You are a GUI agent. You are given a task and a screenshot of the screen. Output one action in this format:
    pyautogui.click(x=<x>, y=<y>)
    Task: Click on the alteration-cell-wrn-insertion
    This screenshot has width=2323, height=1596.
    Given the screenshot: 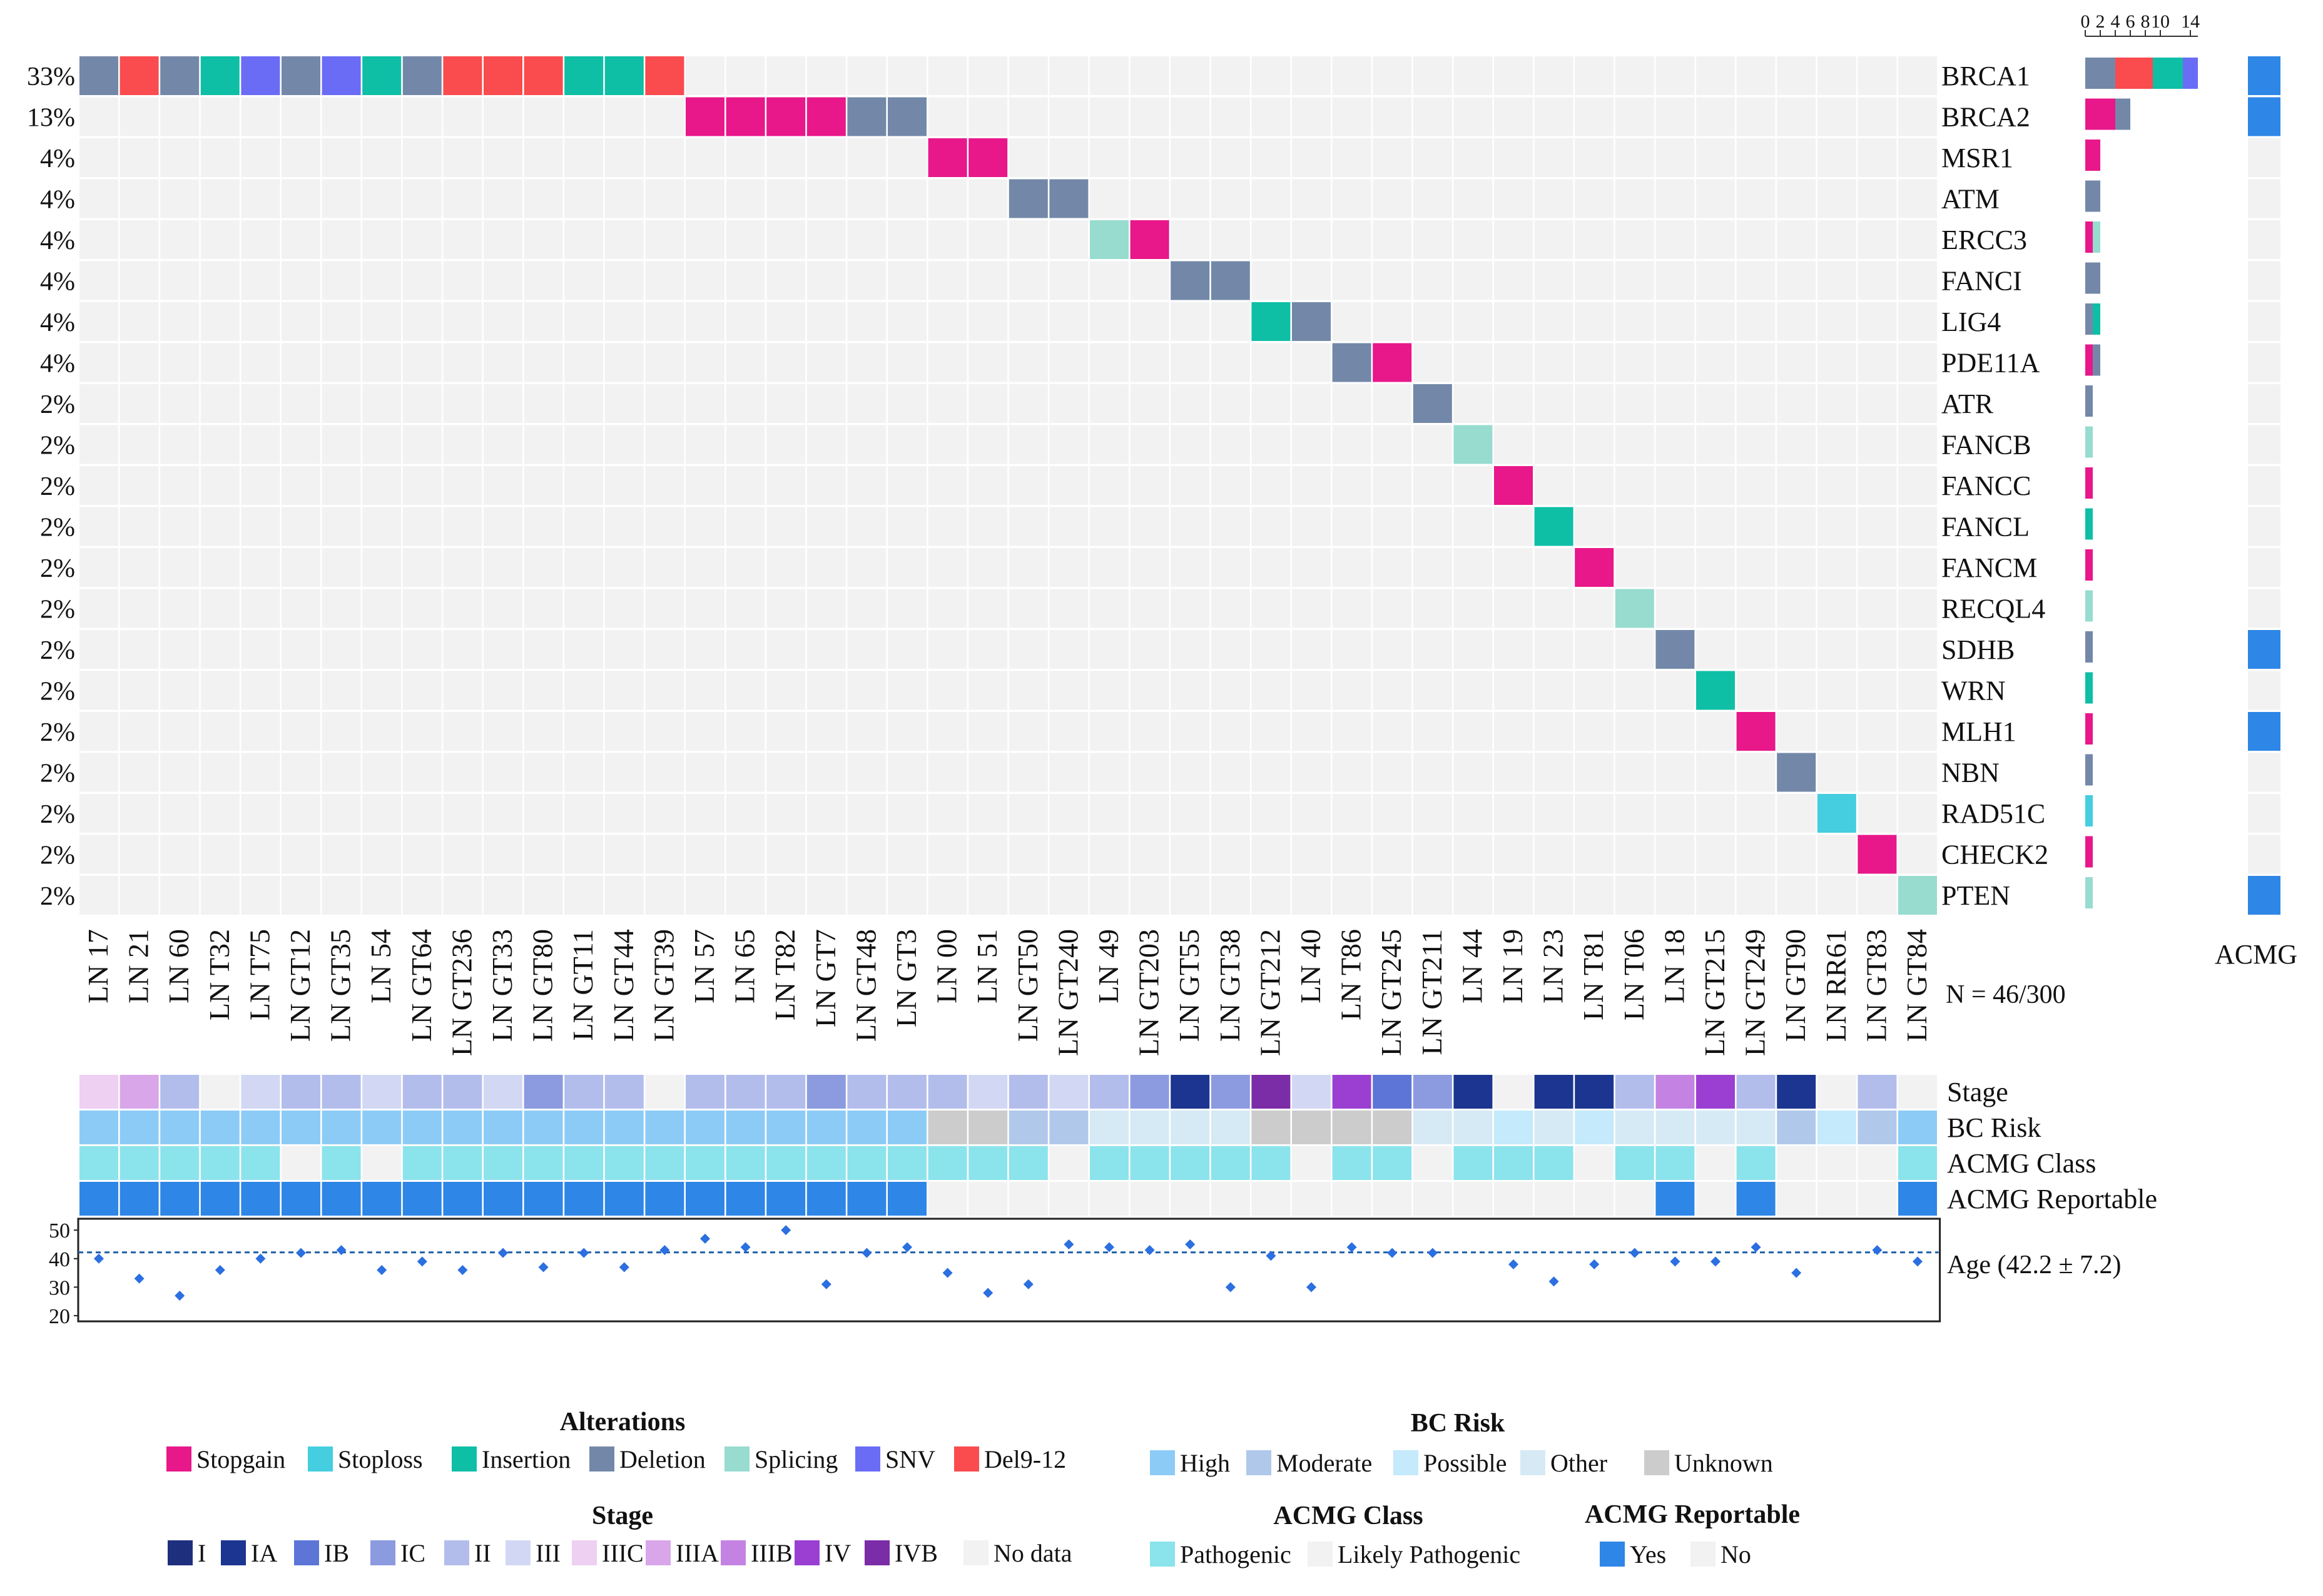 What is the action you would take?
    pyautogui.click(x=1715, y=690)
    